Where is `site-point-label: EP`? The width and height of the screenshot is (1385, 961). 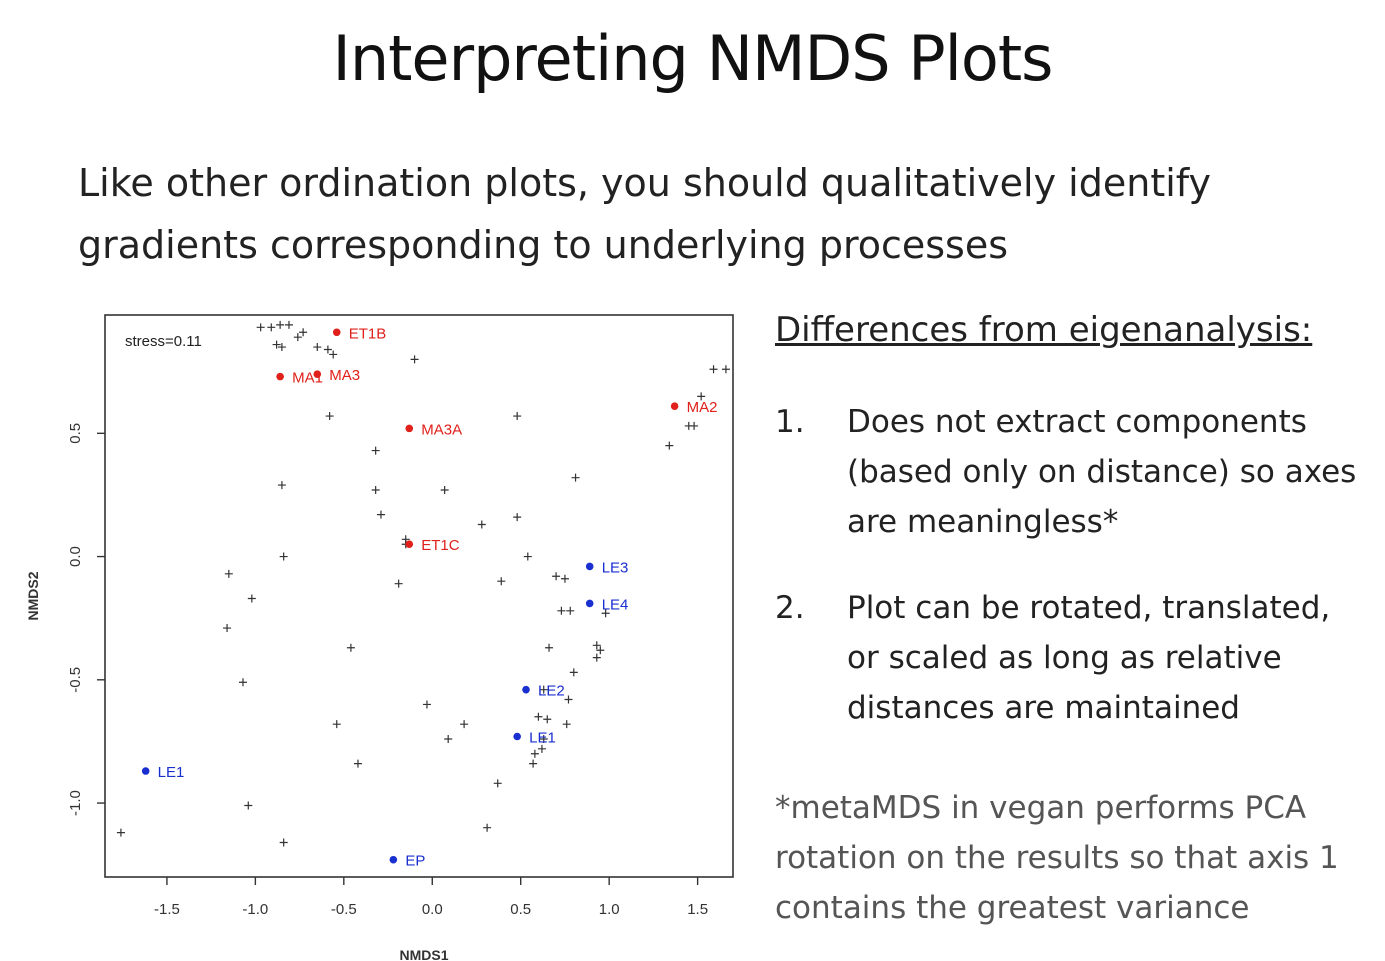
site-point-label: EP is located at coordinates (415, 861).